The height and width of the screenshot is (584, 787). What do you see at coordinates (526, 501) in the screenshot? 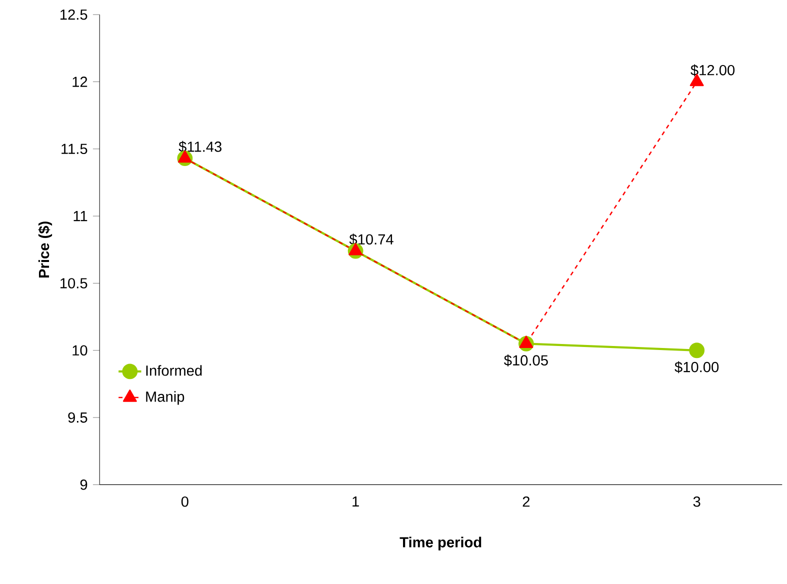
I see `x-tick-label: 2` at bounding box center [526, 501].